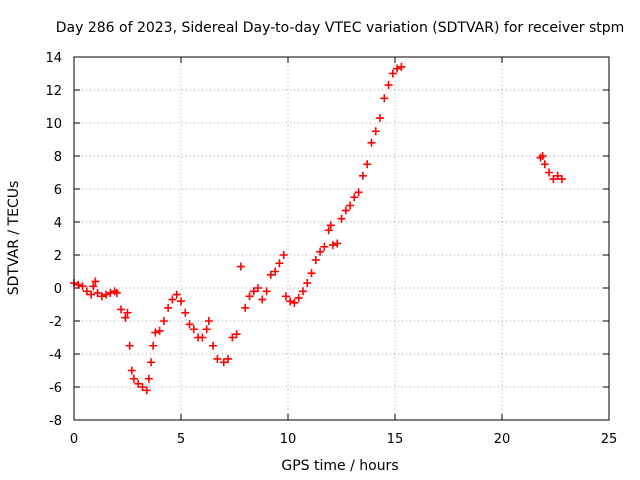 Image resolution: width=640 pixels, height=480 pixels. Describe the element at coordinates (58, 190) in the screenshot. I see `y-tick-label: 6` at that location.